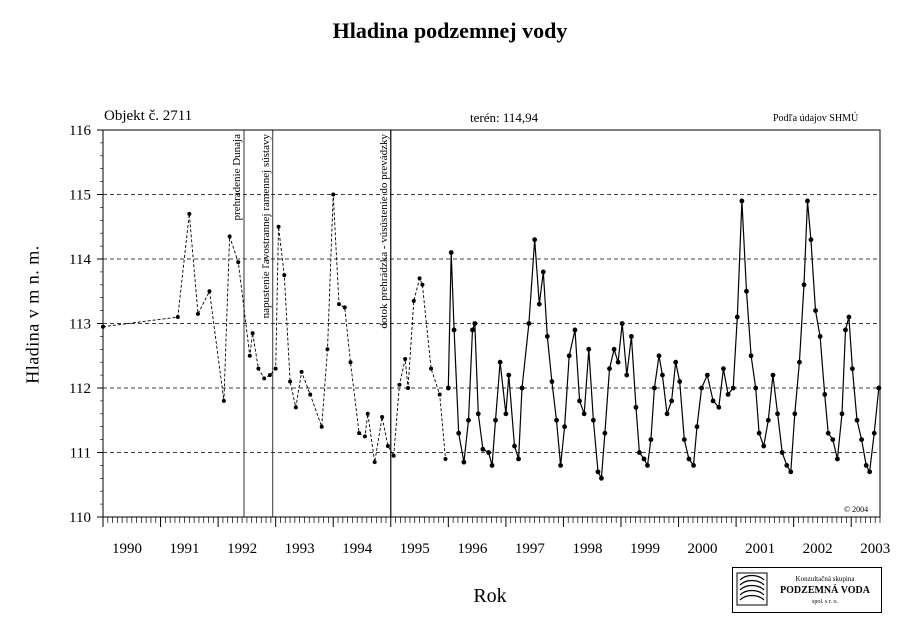 This screenshot has height=628, width=900. I want to click on y-tick-label: 113, so click(80, 325).